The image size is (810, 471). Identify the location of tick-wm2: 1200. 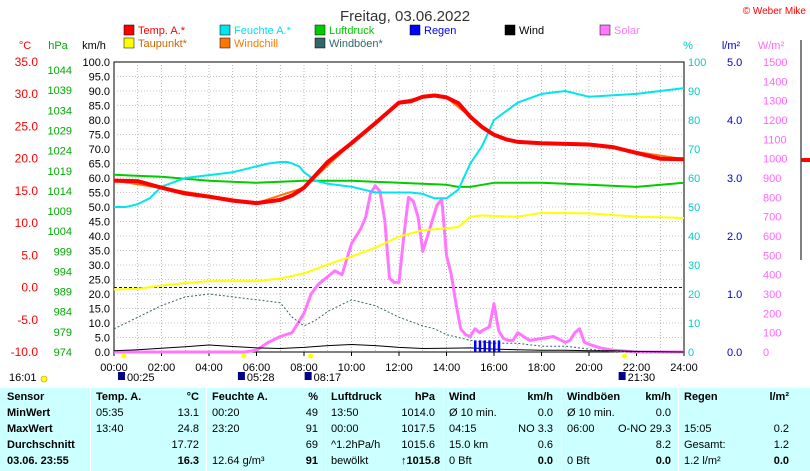
(775, 121).